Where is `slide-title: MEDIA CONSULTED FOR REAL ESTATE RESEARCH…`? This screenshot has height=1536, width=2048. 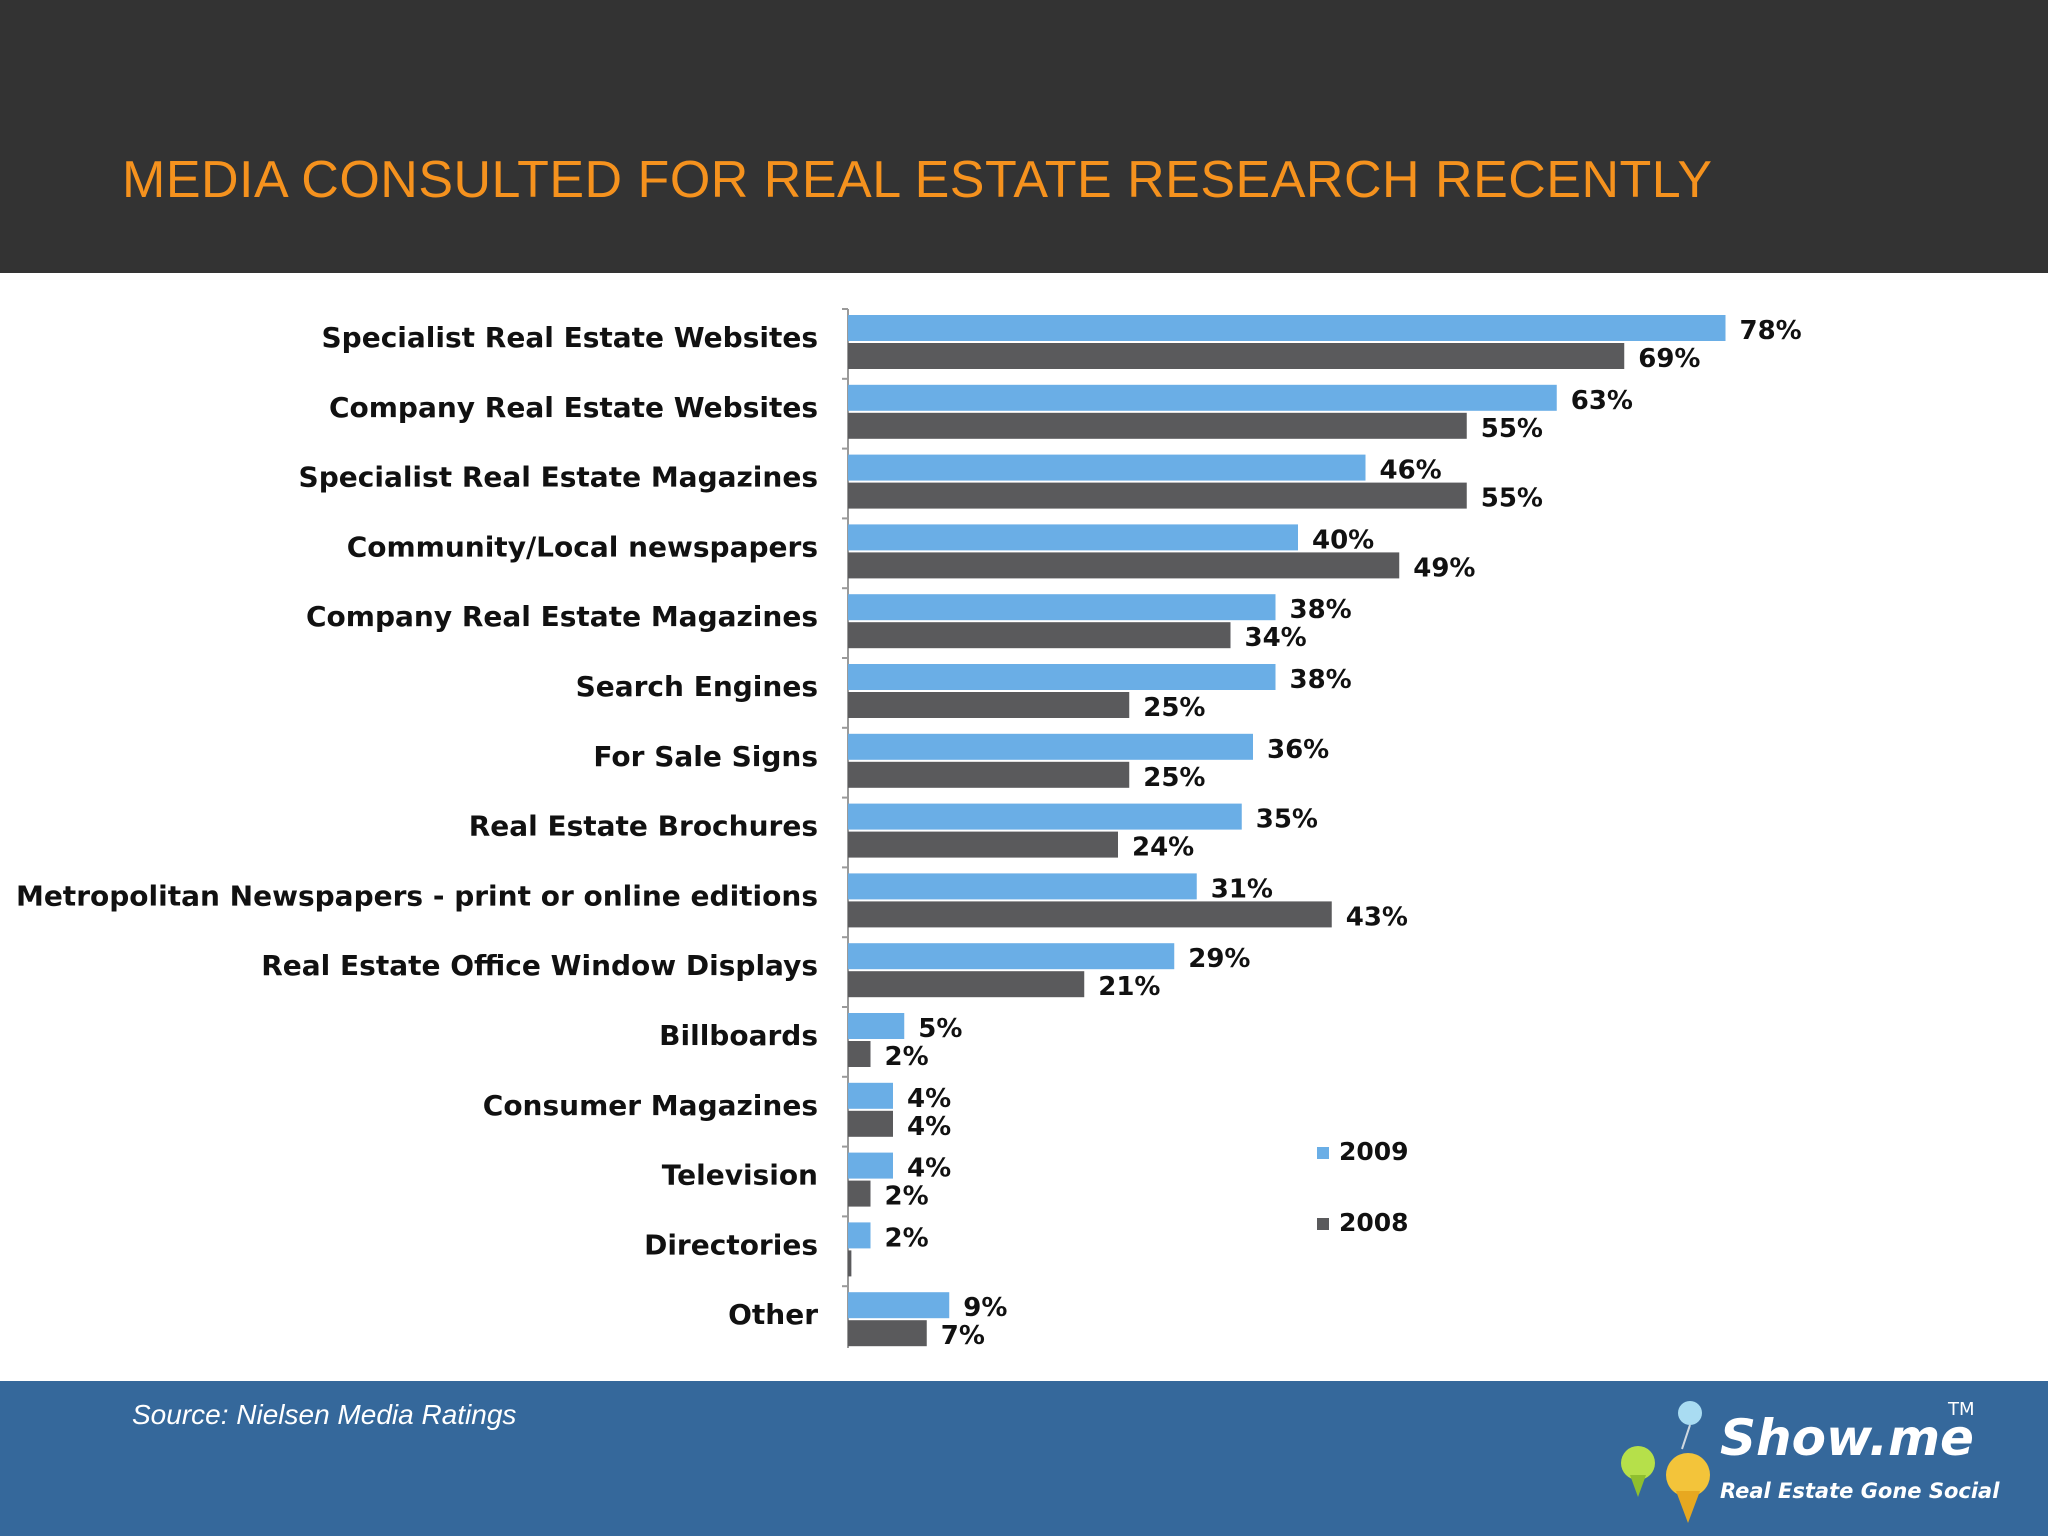 slide-title: MEDIA CONSULTED FOR REAL ESTATE RESEARCH… is located at coordinates (917, 180).